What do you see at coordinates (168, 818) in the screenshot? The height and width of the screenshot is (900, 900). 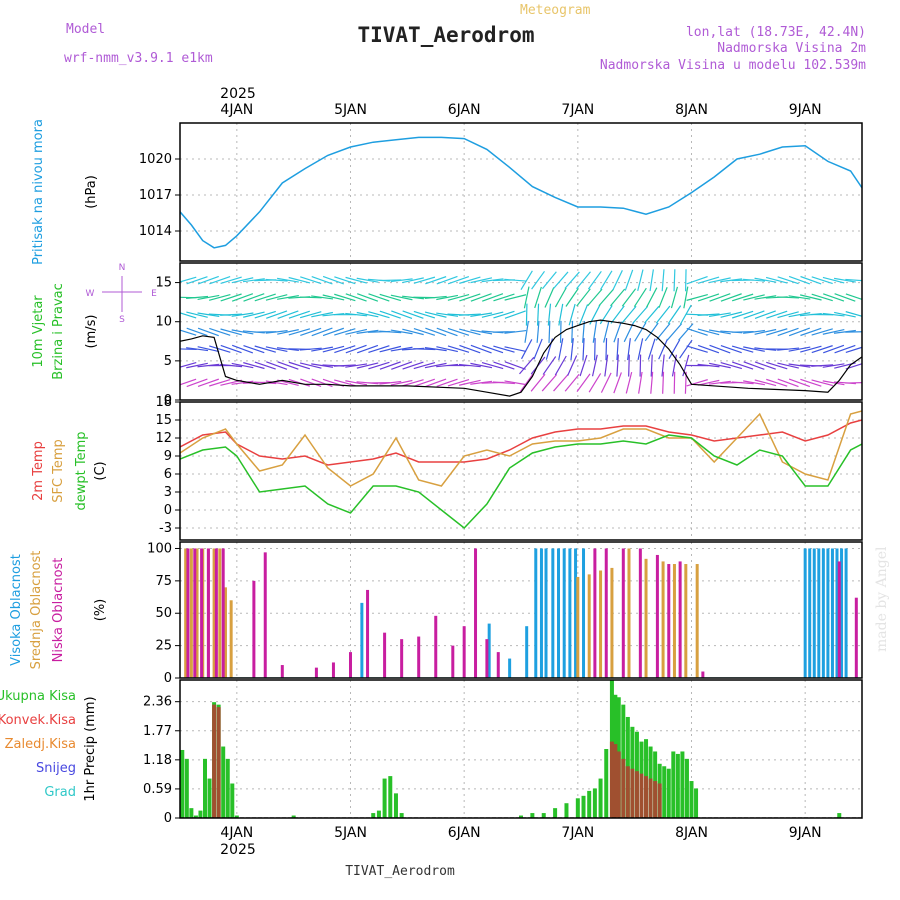 I see `y-tick-label: 0` at bounding box center [168, 818].